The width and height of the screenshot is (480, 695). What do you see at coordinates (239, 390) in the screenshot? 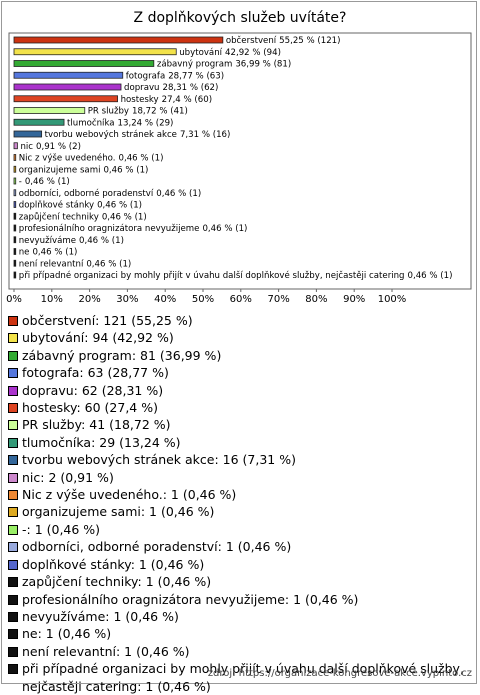
I see `legend-item: dopravu: 62 (28,31 %)` at bounding box center [239, 390].